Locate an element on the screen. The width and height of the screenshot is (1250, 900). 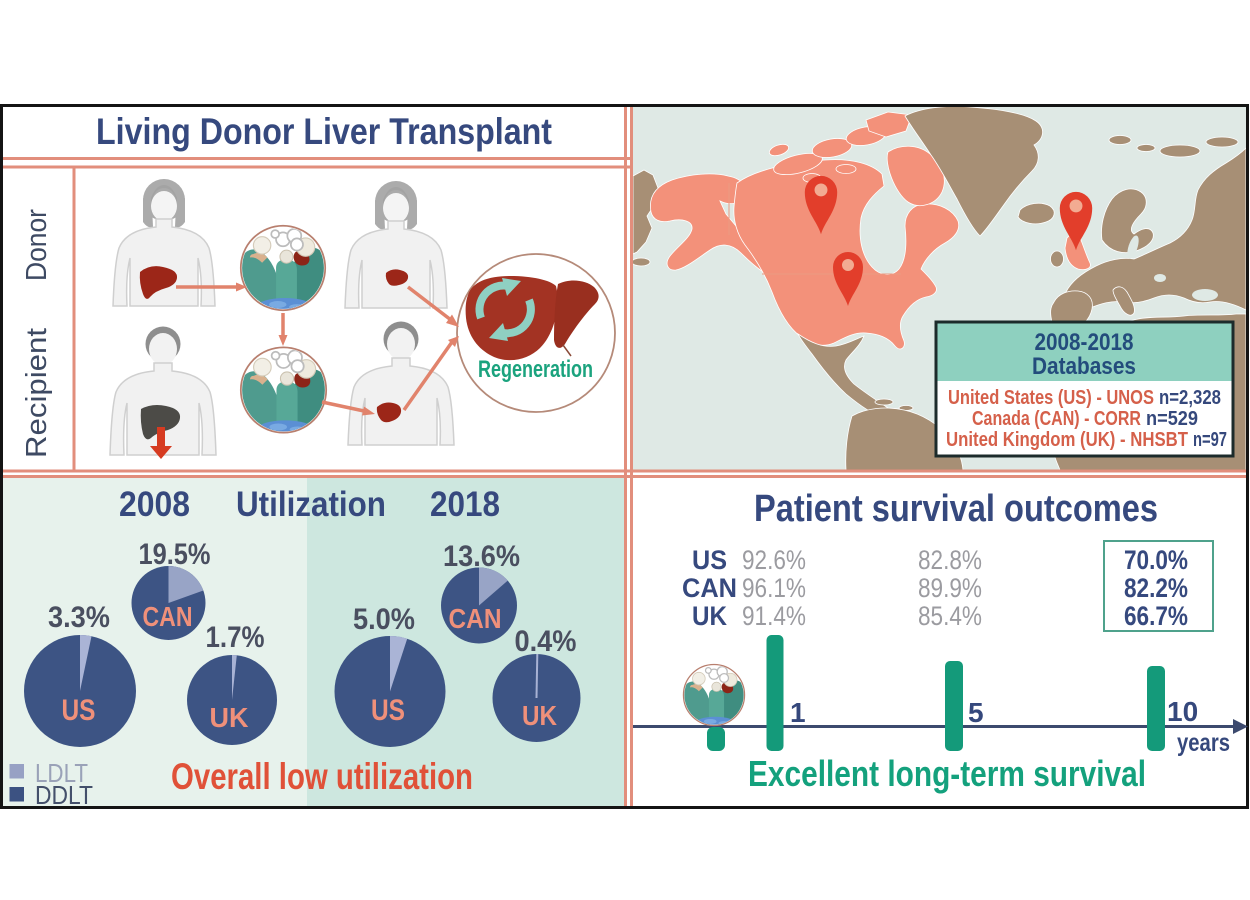
svg-text: 89.9% is located at coordinates (950, 588).